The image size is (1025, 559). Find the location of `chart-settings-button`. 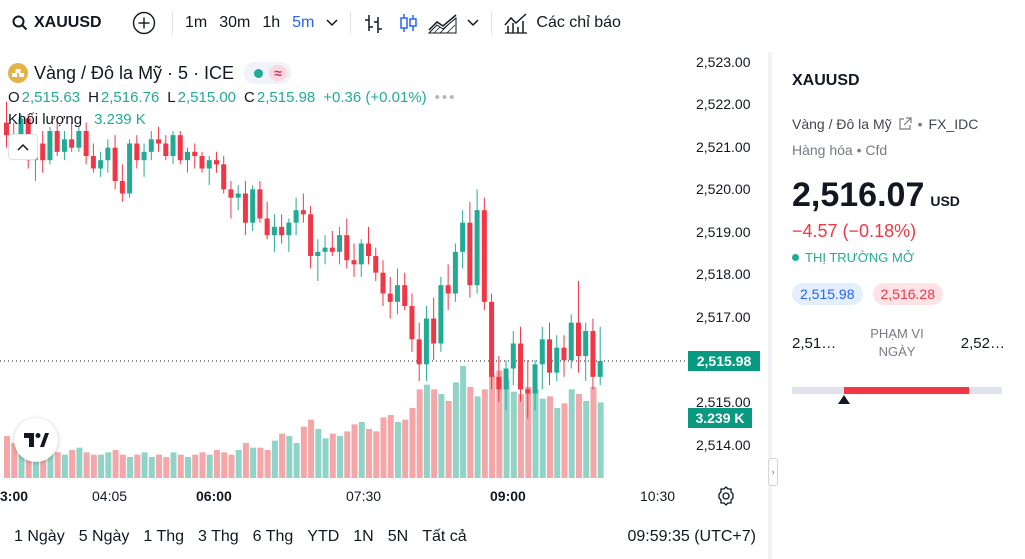

chart-settings-button is located at coordinates (726, 497).